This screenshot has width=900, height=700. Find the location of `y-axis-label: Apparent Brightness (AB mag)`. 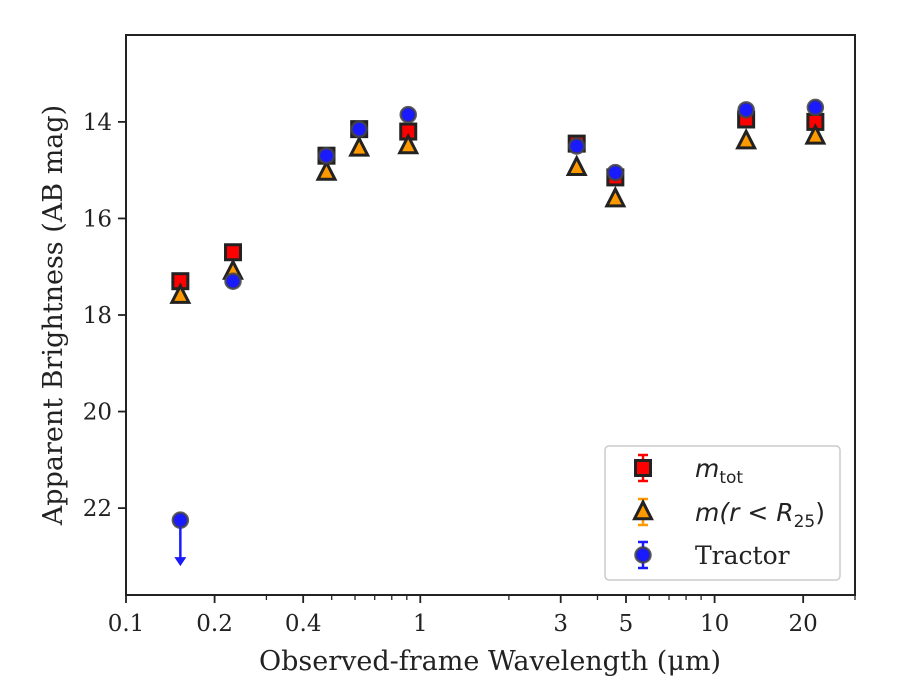

y-axis-label: Apparent Brightness (AB mag) is located at coordinates (53, 315).